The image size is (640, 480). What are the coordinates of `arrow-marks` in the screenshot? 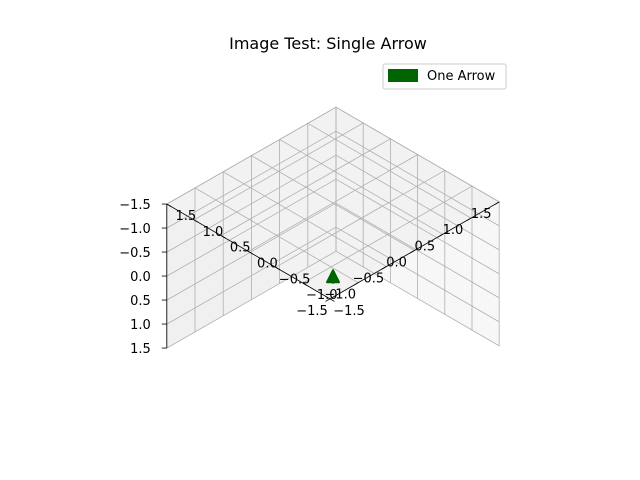 It's located at (333, 276).